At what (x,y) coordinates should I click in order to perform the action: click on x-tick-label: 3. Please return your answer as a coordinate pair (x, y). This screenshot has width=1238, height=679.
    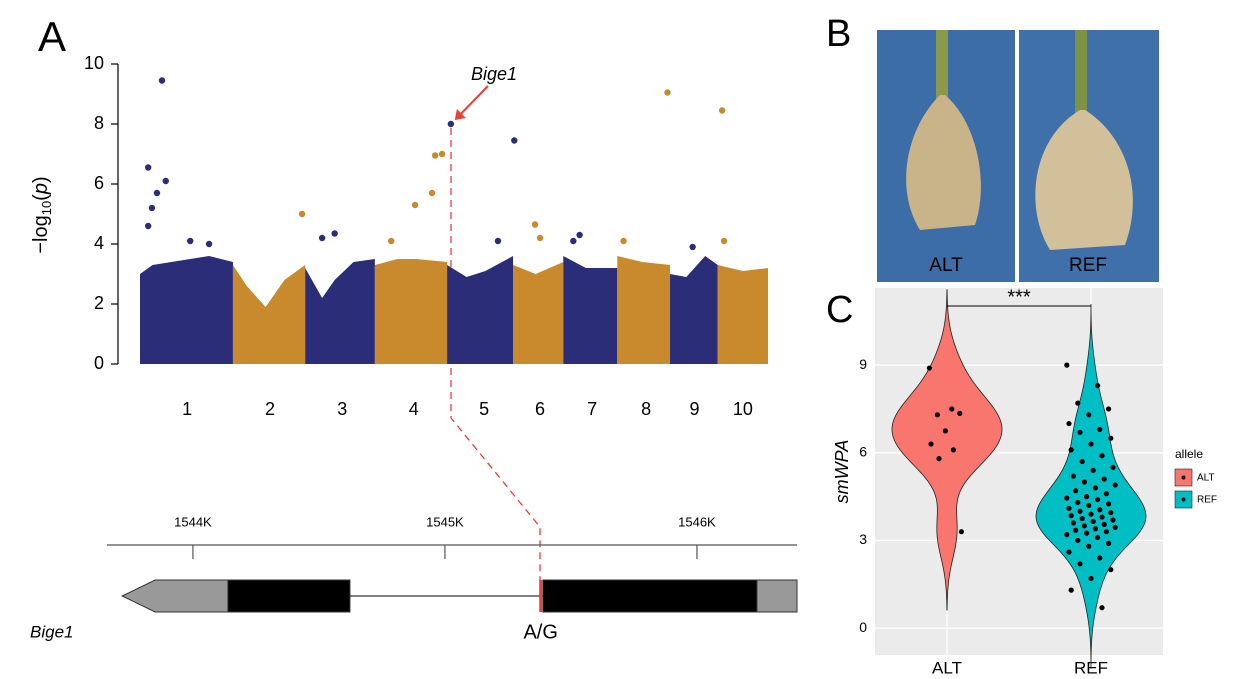
    Looking at the image, I should click on (342, 409).